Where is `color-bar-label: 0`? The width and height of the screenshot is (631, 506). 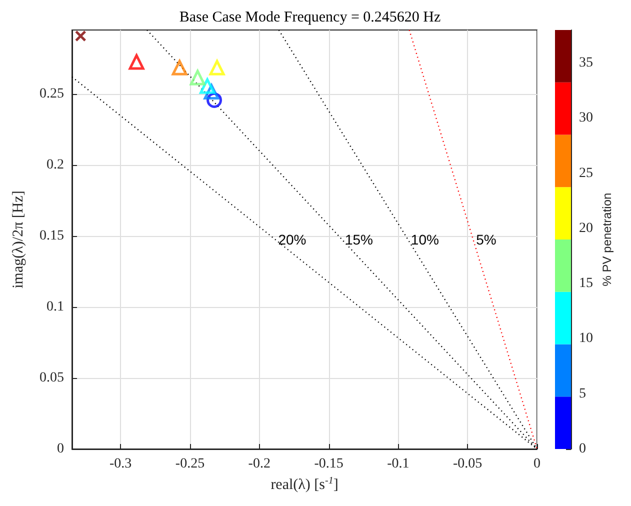
color-bar-label: 0 is located at coordinates (582, 449).